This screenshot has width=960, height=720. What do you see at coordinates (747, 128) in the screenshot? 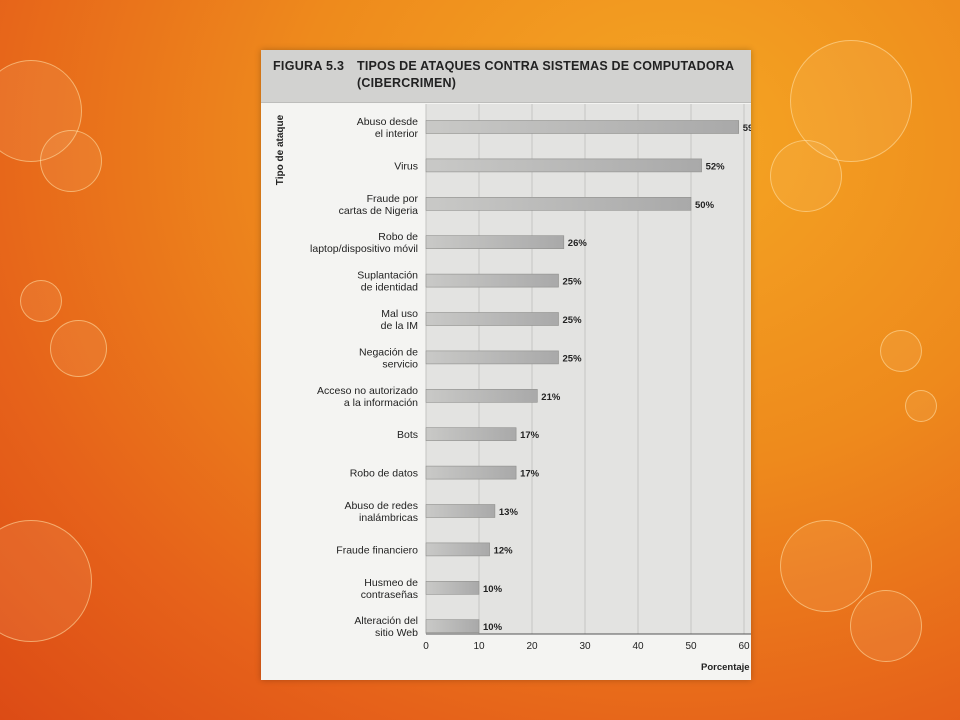
I see `value-label: 59%` at bounding box center [747, 128].